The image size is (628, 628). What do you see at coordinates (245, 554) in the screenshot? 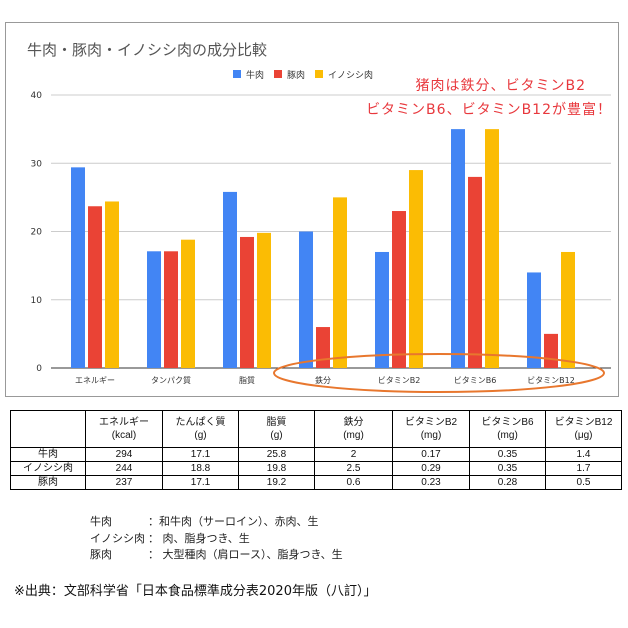
I see `note-text: ： 大型種肉（肩ロース）、脂身つき、生` at bounding box center [245, 554].